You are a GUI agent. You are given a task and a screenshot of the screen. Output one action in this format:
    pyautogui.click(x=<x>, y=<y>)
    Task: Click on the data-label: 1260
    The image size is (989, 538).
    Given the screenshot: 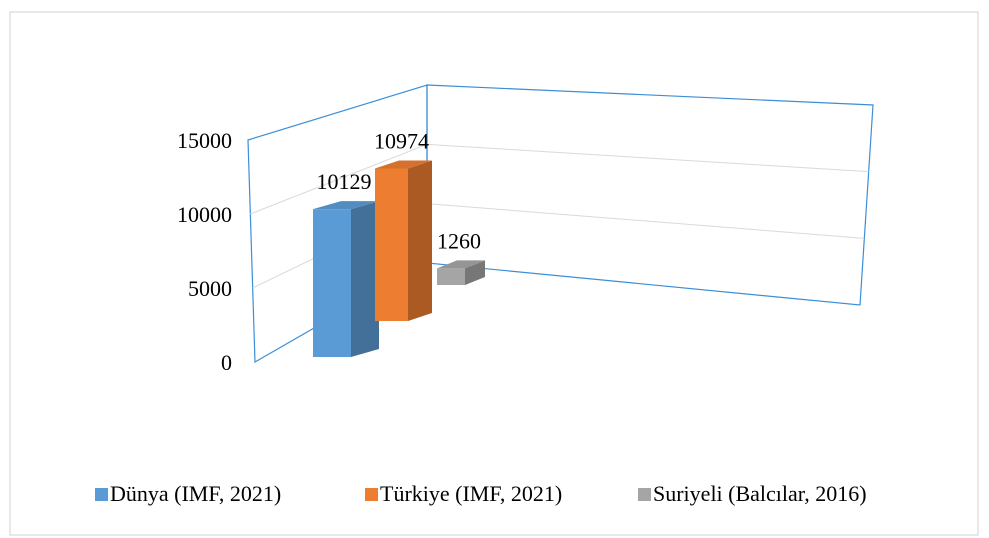 What is the action you would take?
    pyautogui.click(x=459, y=240)
    